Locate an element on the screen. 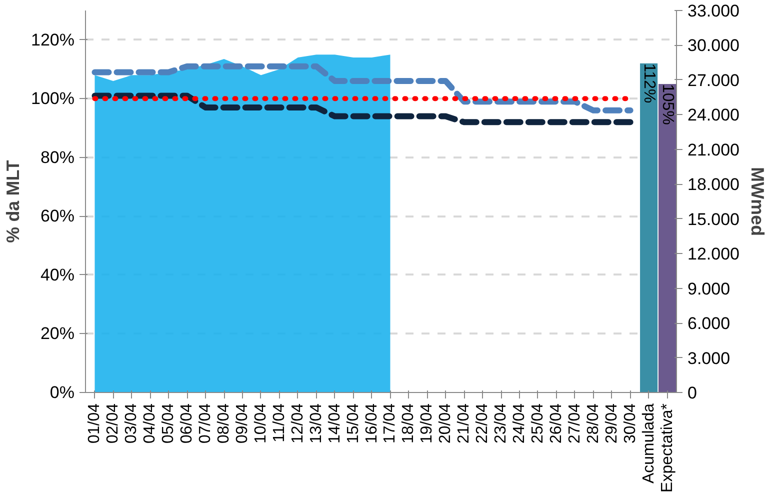  x-tick-label: Expectativa* is located at coordinates (667, 448).